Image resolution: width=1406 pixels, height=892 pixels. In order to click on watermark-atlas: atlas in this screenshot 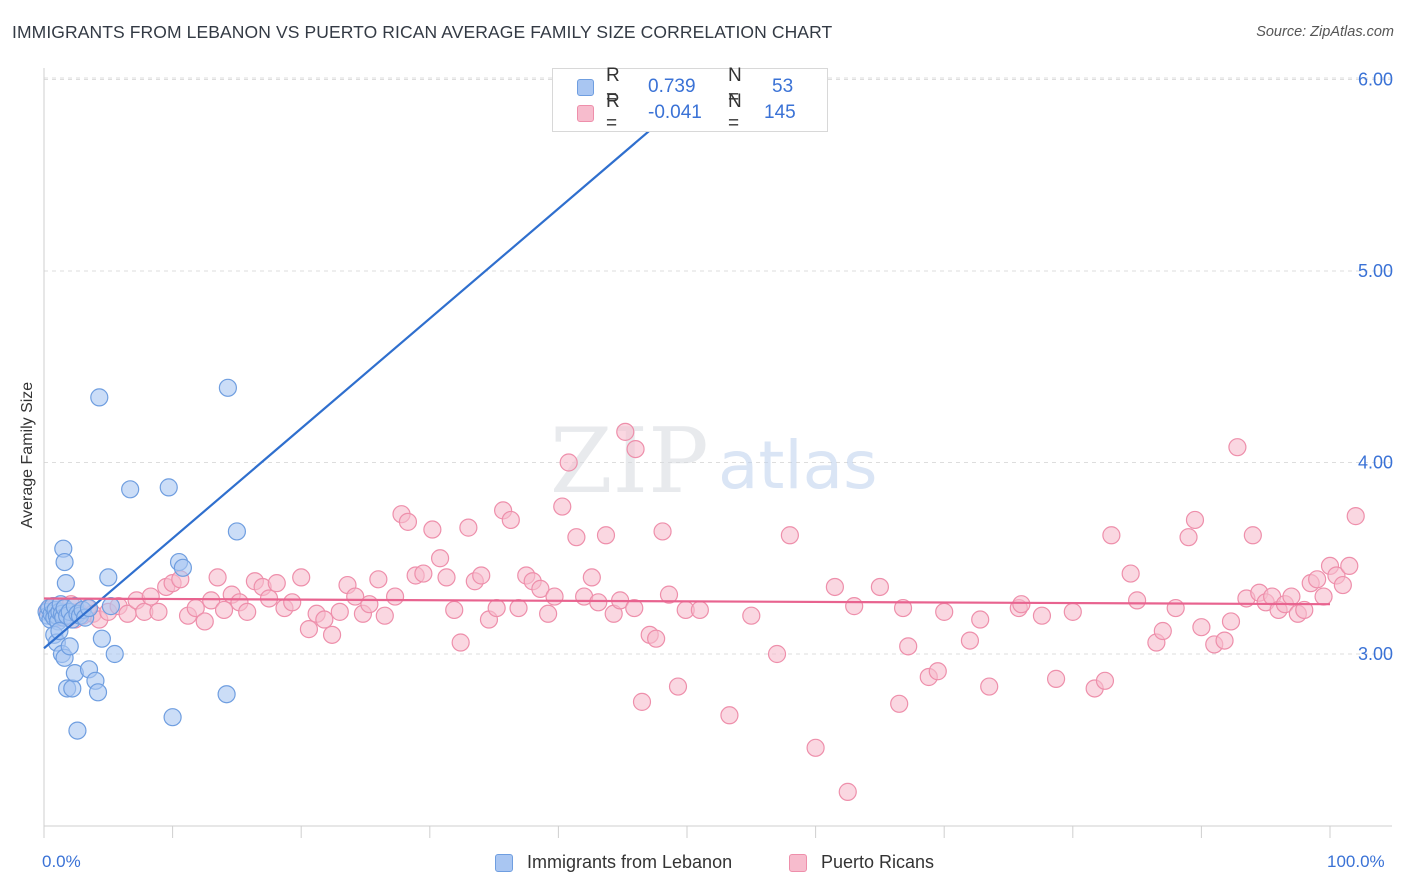, I will do `click(798, 465)`.